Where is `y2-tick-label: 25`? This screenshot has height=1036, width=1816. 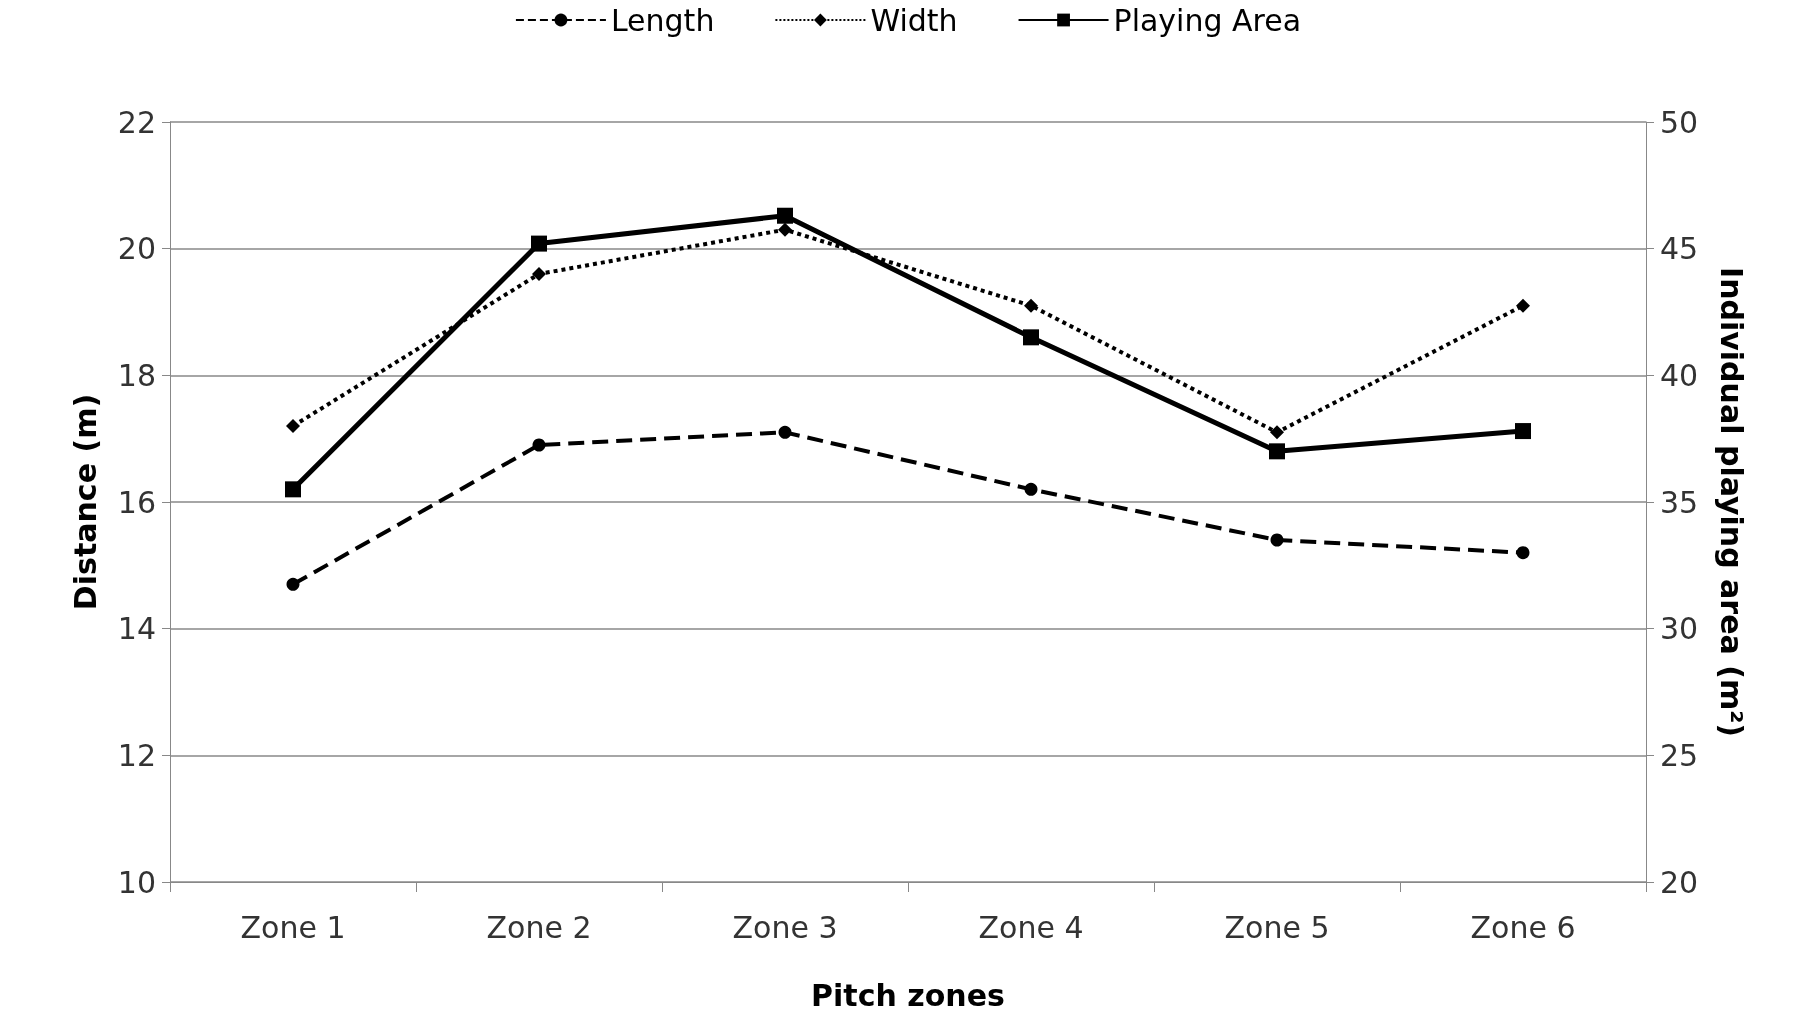 y2-tick-label: 25 is located at coordinates (1679, 755).